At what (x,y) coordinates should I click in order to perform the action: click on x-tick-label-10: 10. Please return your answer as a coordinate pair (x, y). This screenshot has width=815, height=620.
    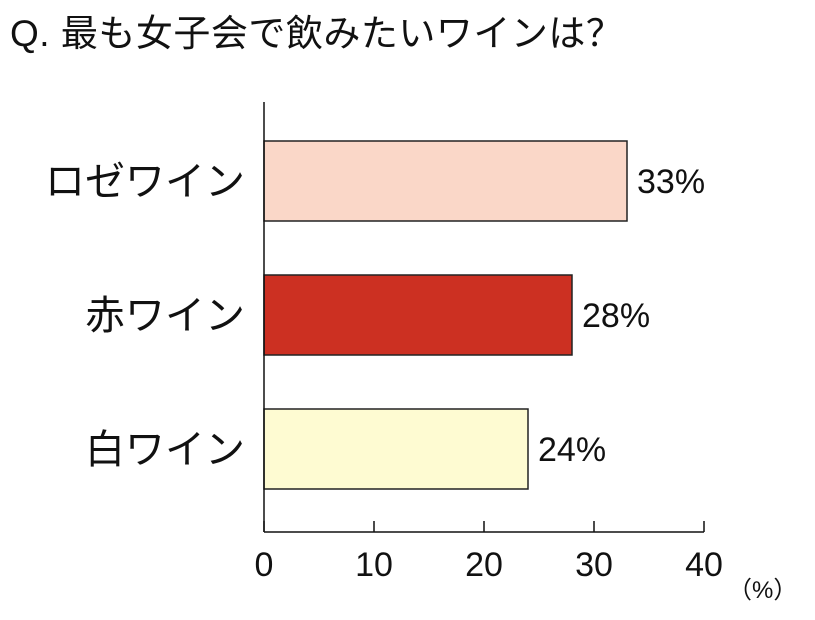
    Looking at the image, I should click on (374, 565).